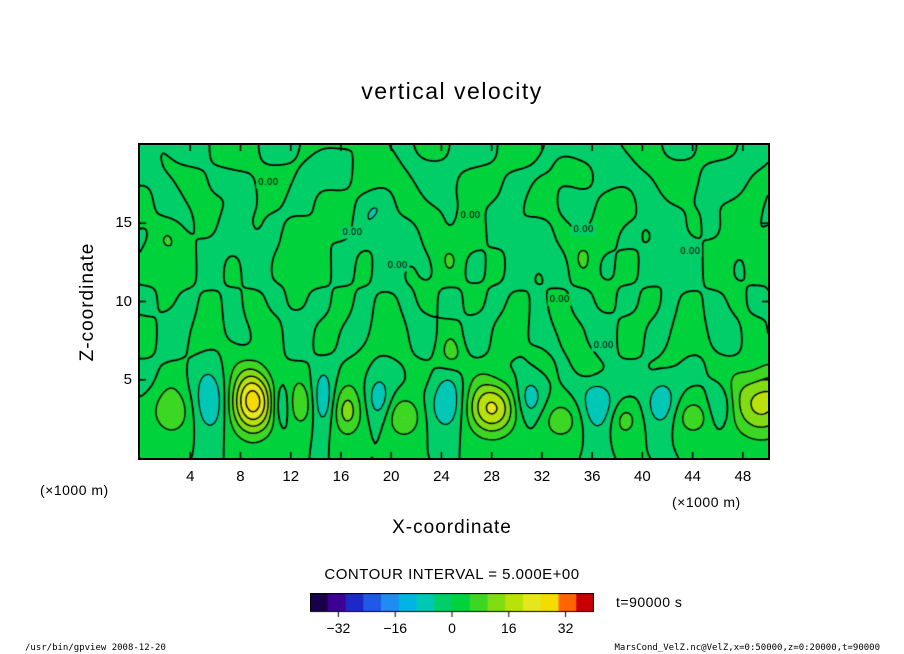  What do you see at coordinates (441, 476) in the screenshot?
I see `x-tick-label: 24` at bounding box center [441, 476].